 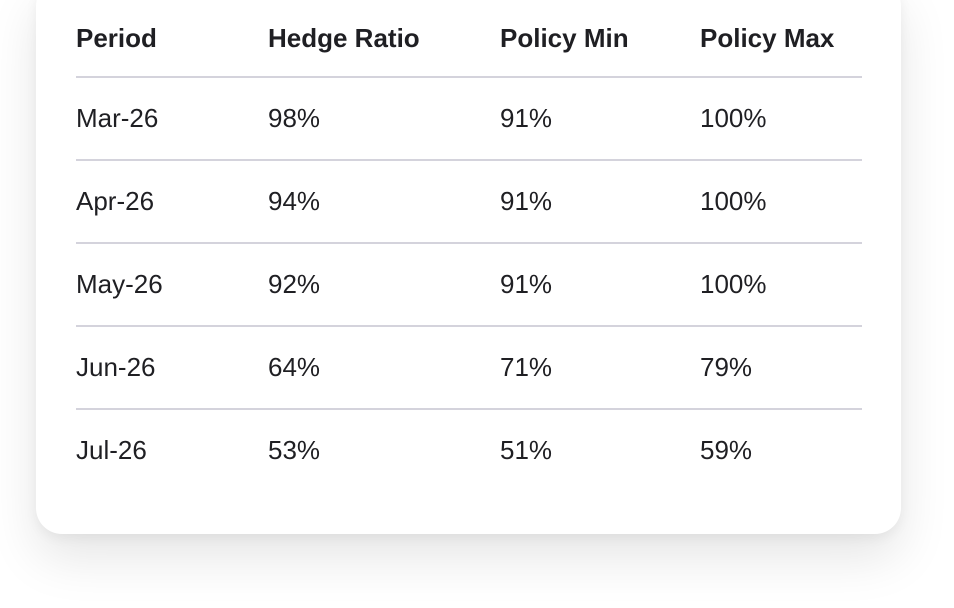 What do you see at coordinates (384, 368) in the screenshot?
I see `percent-cell: 64%` at bounding box center [384, 368].